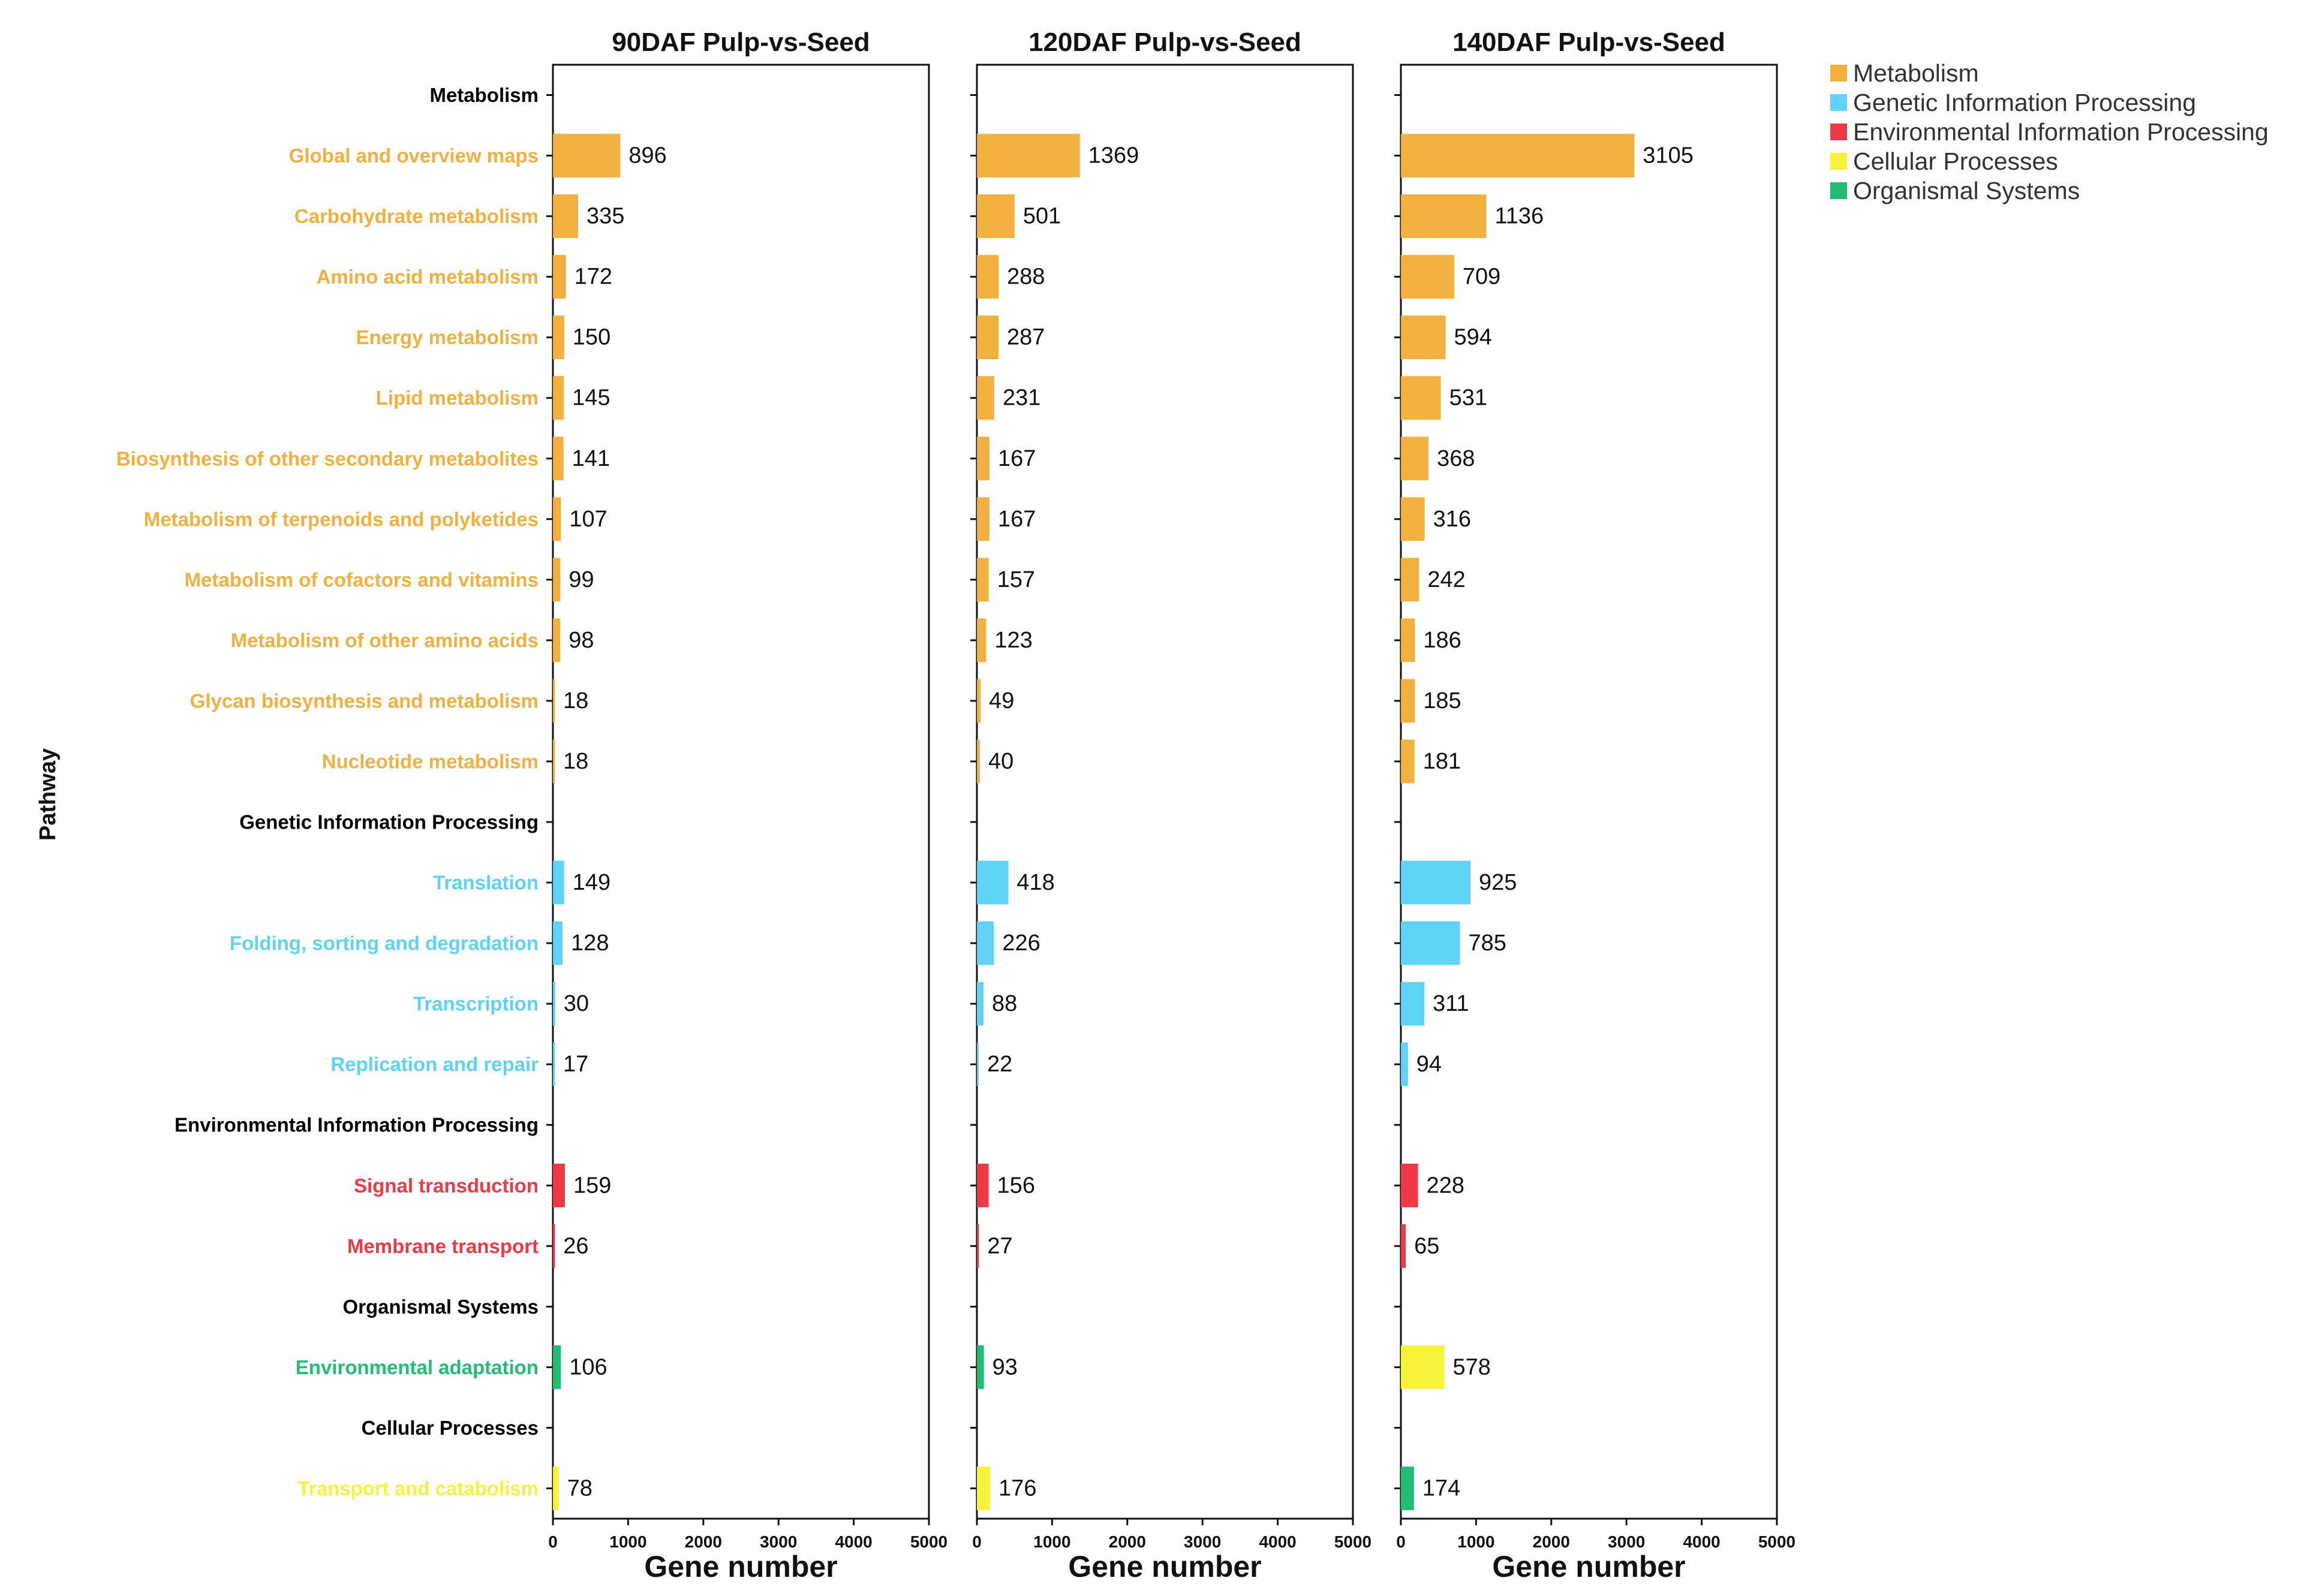 Image resolution: width=2313 pixels, height=1596 pixels. Describe the element at coordinates (1468, 398) in the screenshot. I see `value-label-3-lipid-metabolism: 531` at that location.